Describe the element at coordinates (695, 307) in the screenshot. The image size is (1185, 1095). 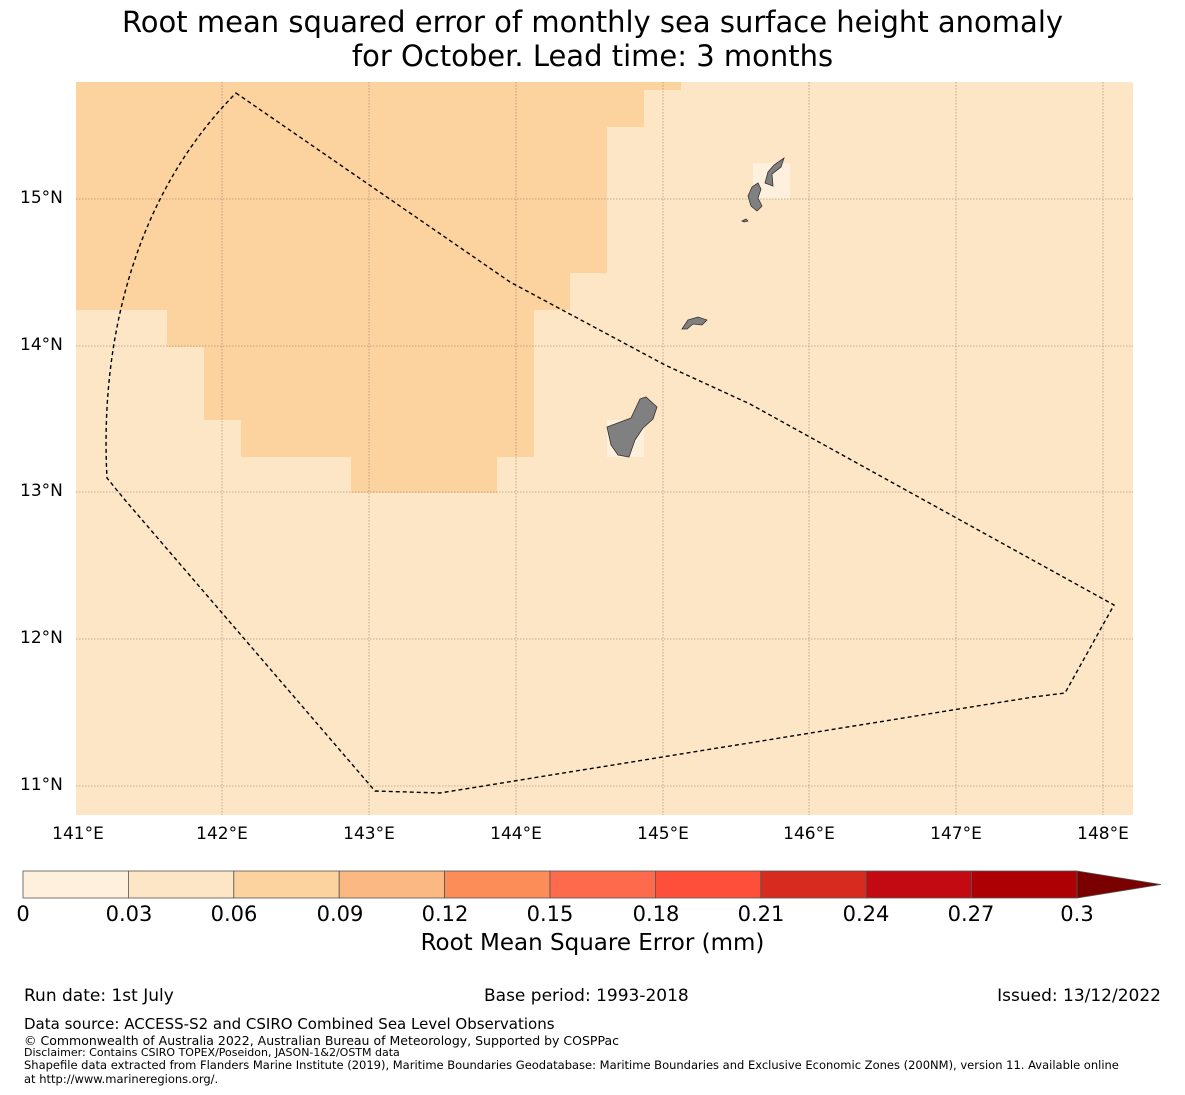
I see `land-masses` at that location.